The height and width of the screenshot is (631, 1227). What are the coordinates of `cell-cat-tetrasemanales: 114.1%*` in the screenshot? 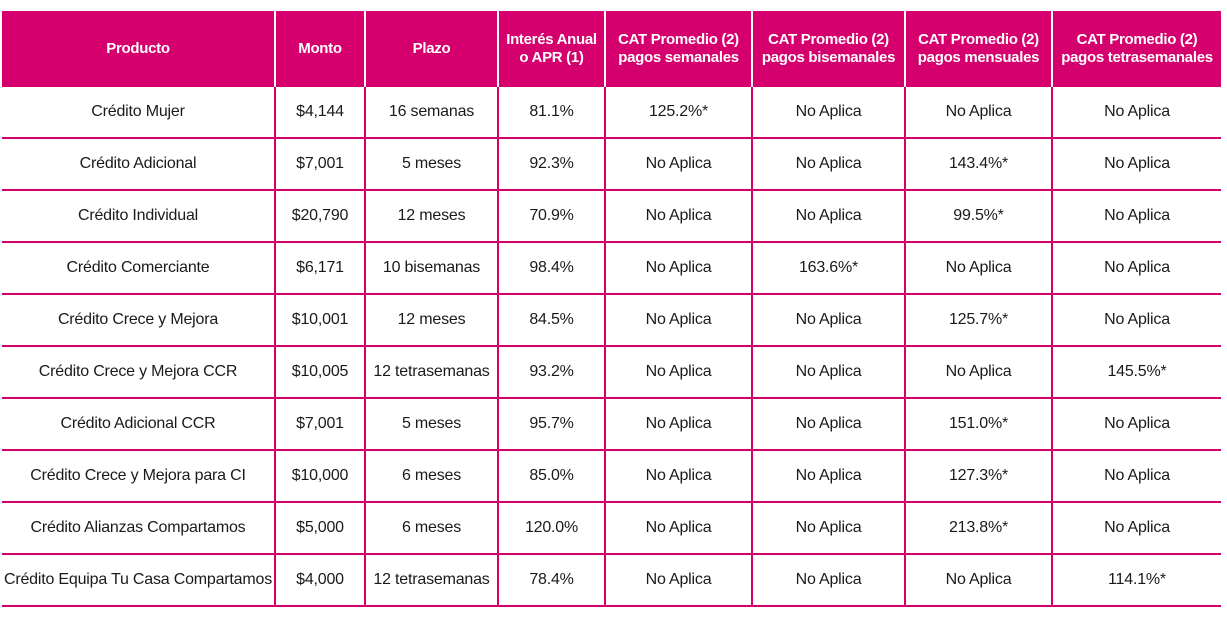 It's located at (1136, 580).